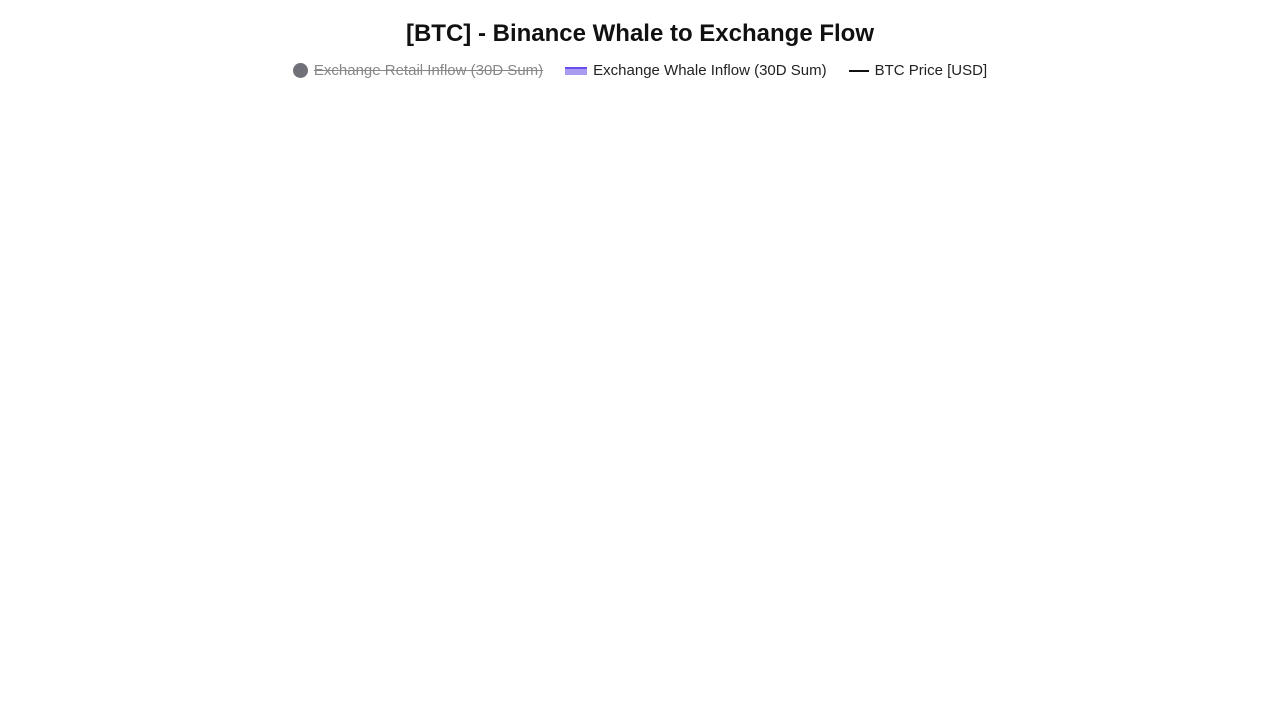 The height and width of the screenshot is (720, 1280). I want to click on x-tick-label: 2025 Nov, so click(904, 676).